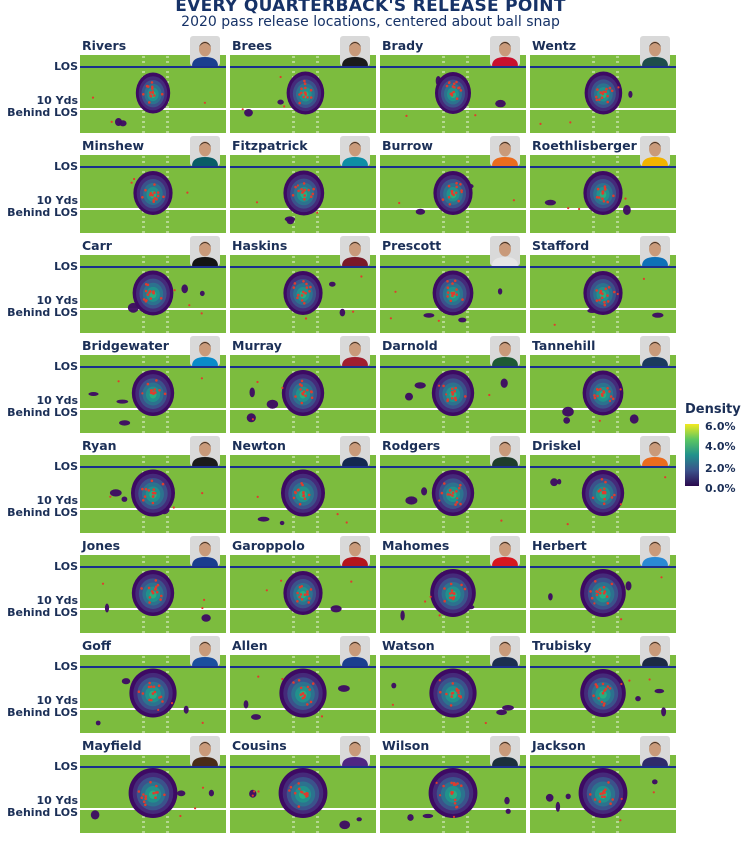 This screenshot has height=856, width=741. I want to click on player-panel-herbert: Herbert, so click(603, 587).